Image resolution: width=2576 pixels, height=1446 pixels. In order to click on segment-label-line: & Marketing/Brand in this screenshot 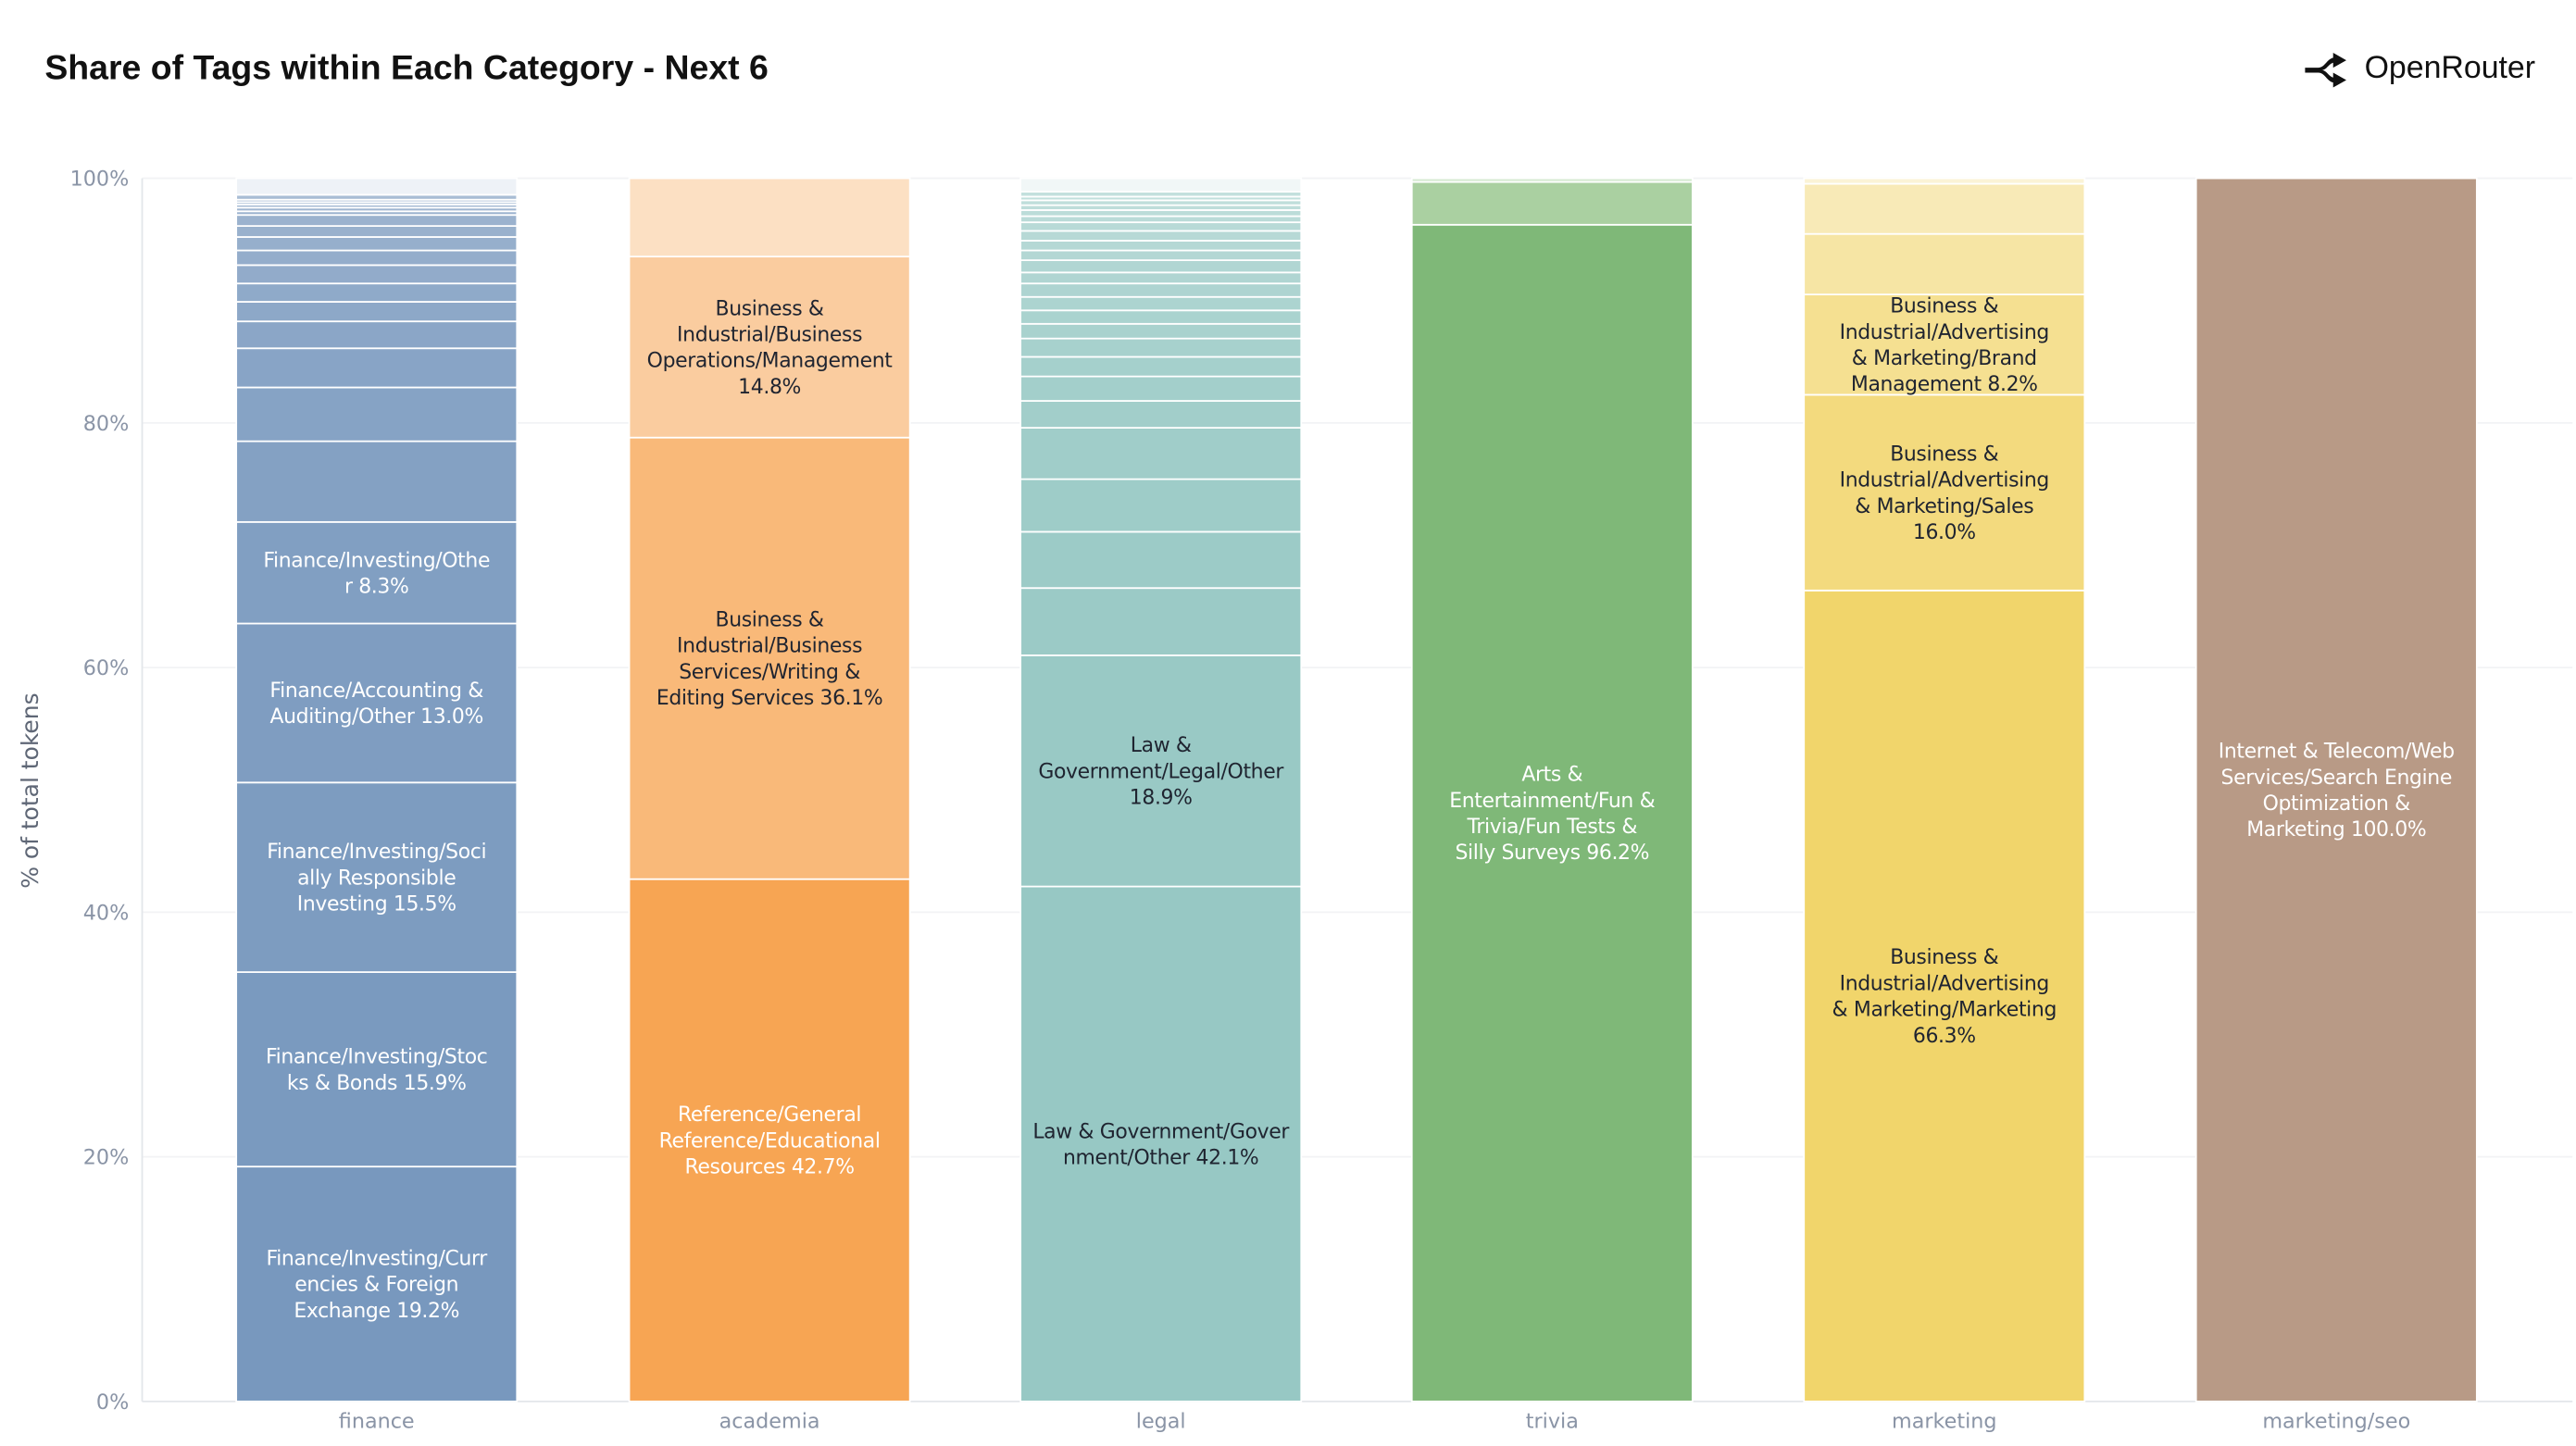, I will do `click(1944, 358)`.